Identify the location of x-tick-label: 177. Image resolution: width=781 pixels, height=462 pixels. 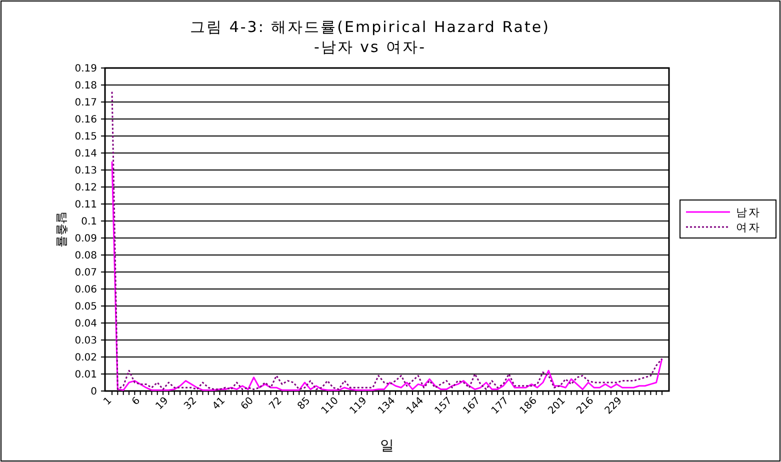
(501, 406).